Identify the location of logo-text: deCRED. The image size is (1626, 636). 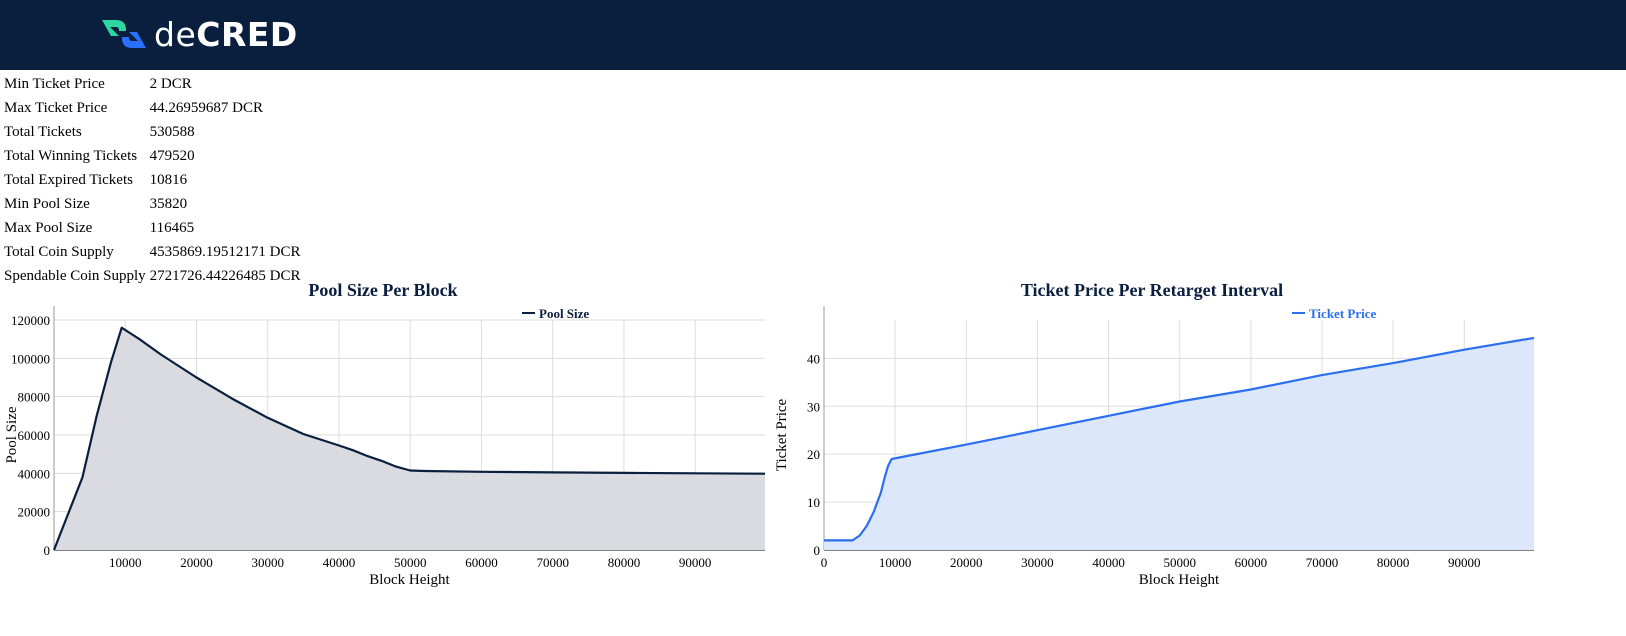
(226, 34).